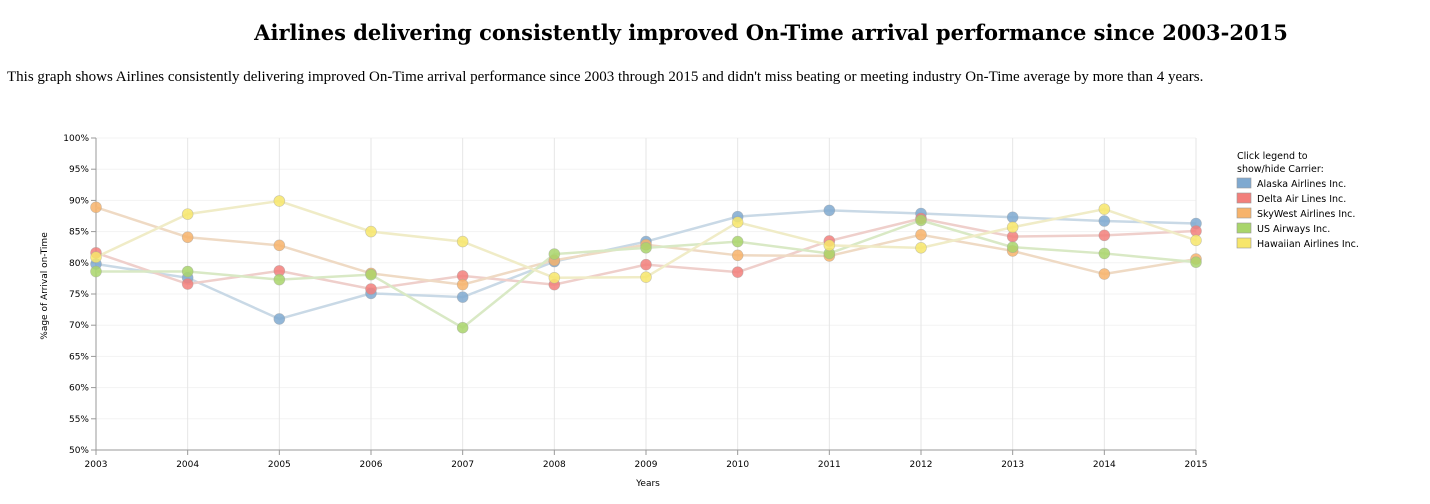 This screenshot has width=1430, height=504. I want to click on x-tick-label: 2009, so click(646, 465).